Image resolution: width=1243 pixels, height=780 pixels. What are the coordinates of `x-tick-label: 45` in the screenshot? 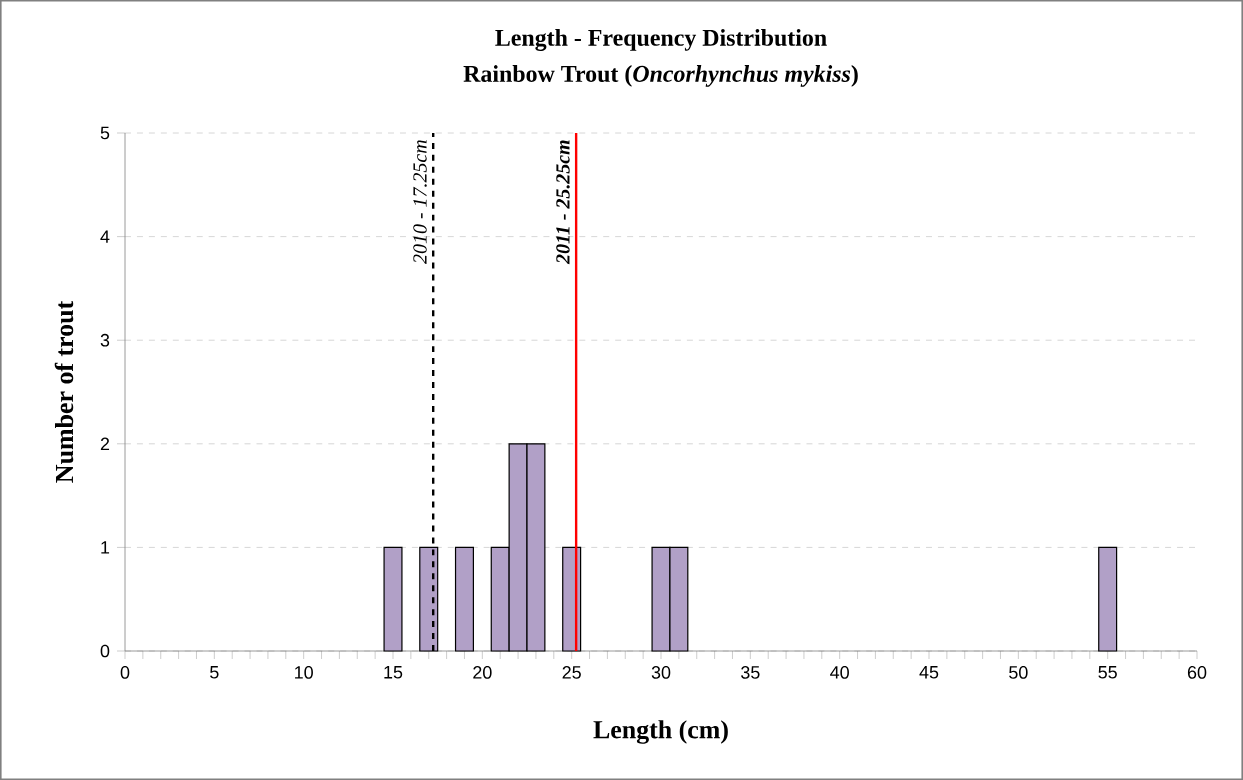 It's located at (929, 672).